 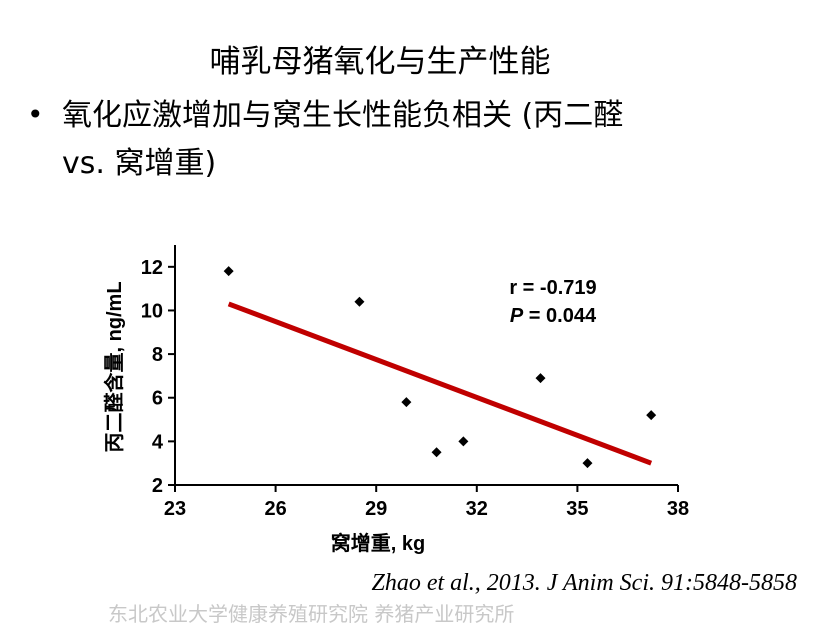 I want to click on bullet-line-1: 氧化应激增加与窝生长性能负相关 (丙二醛, so click(x=343, y=115).